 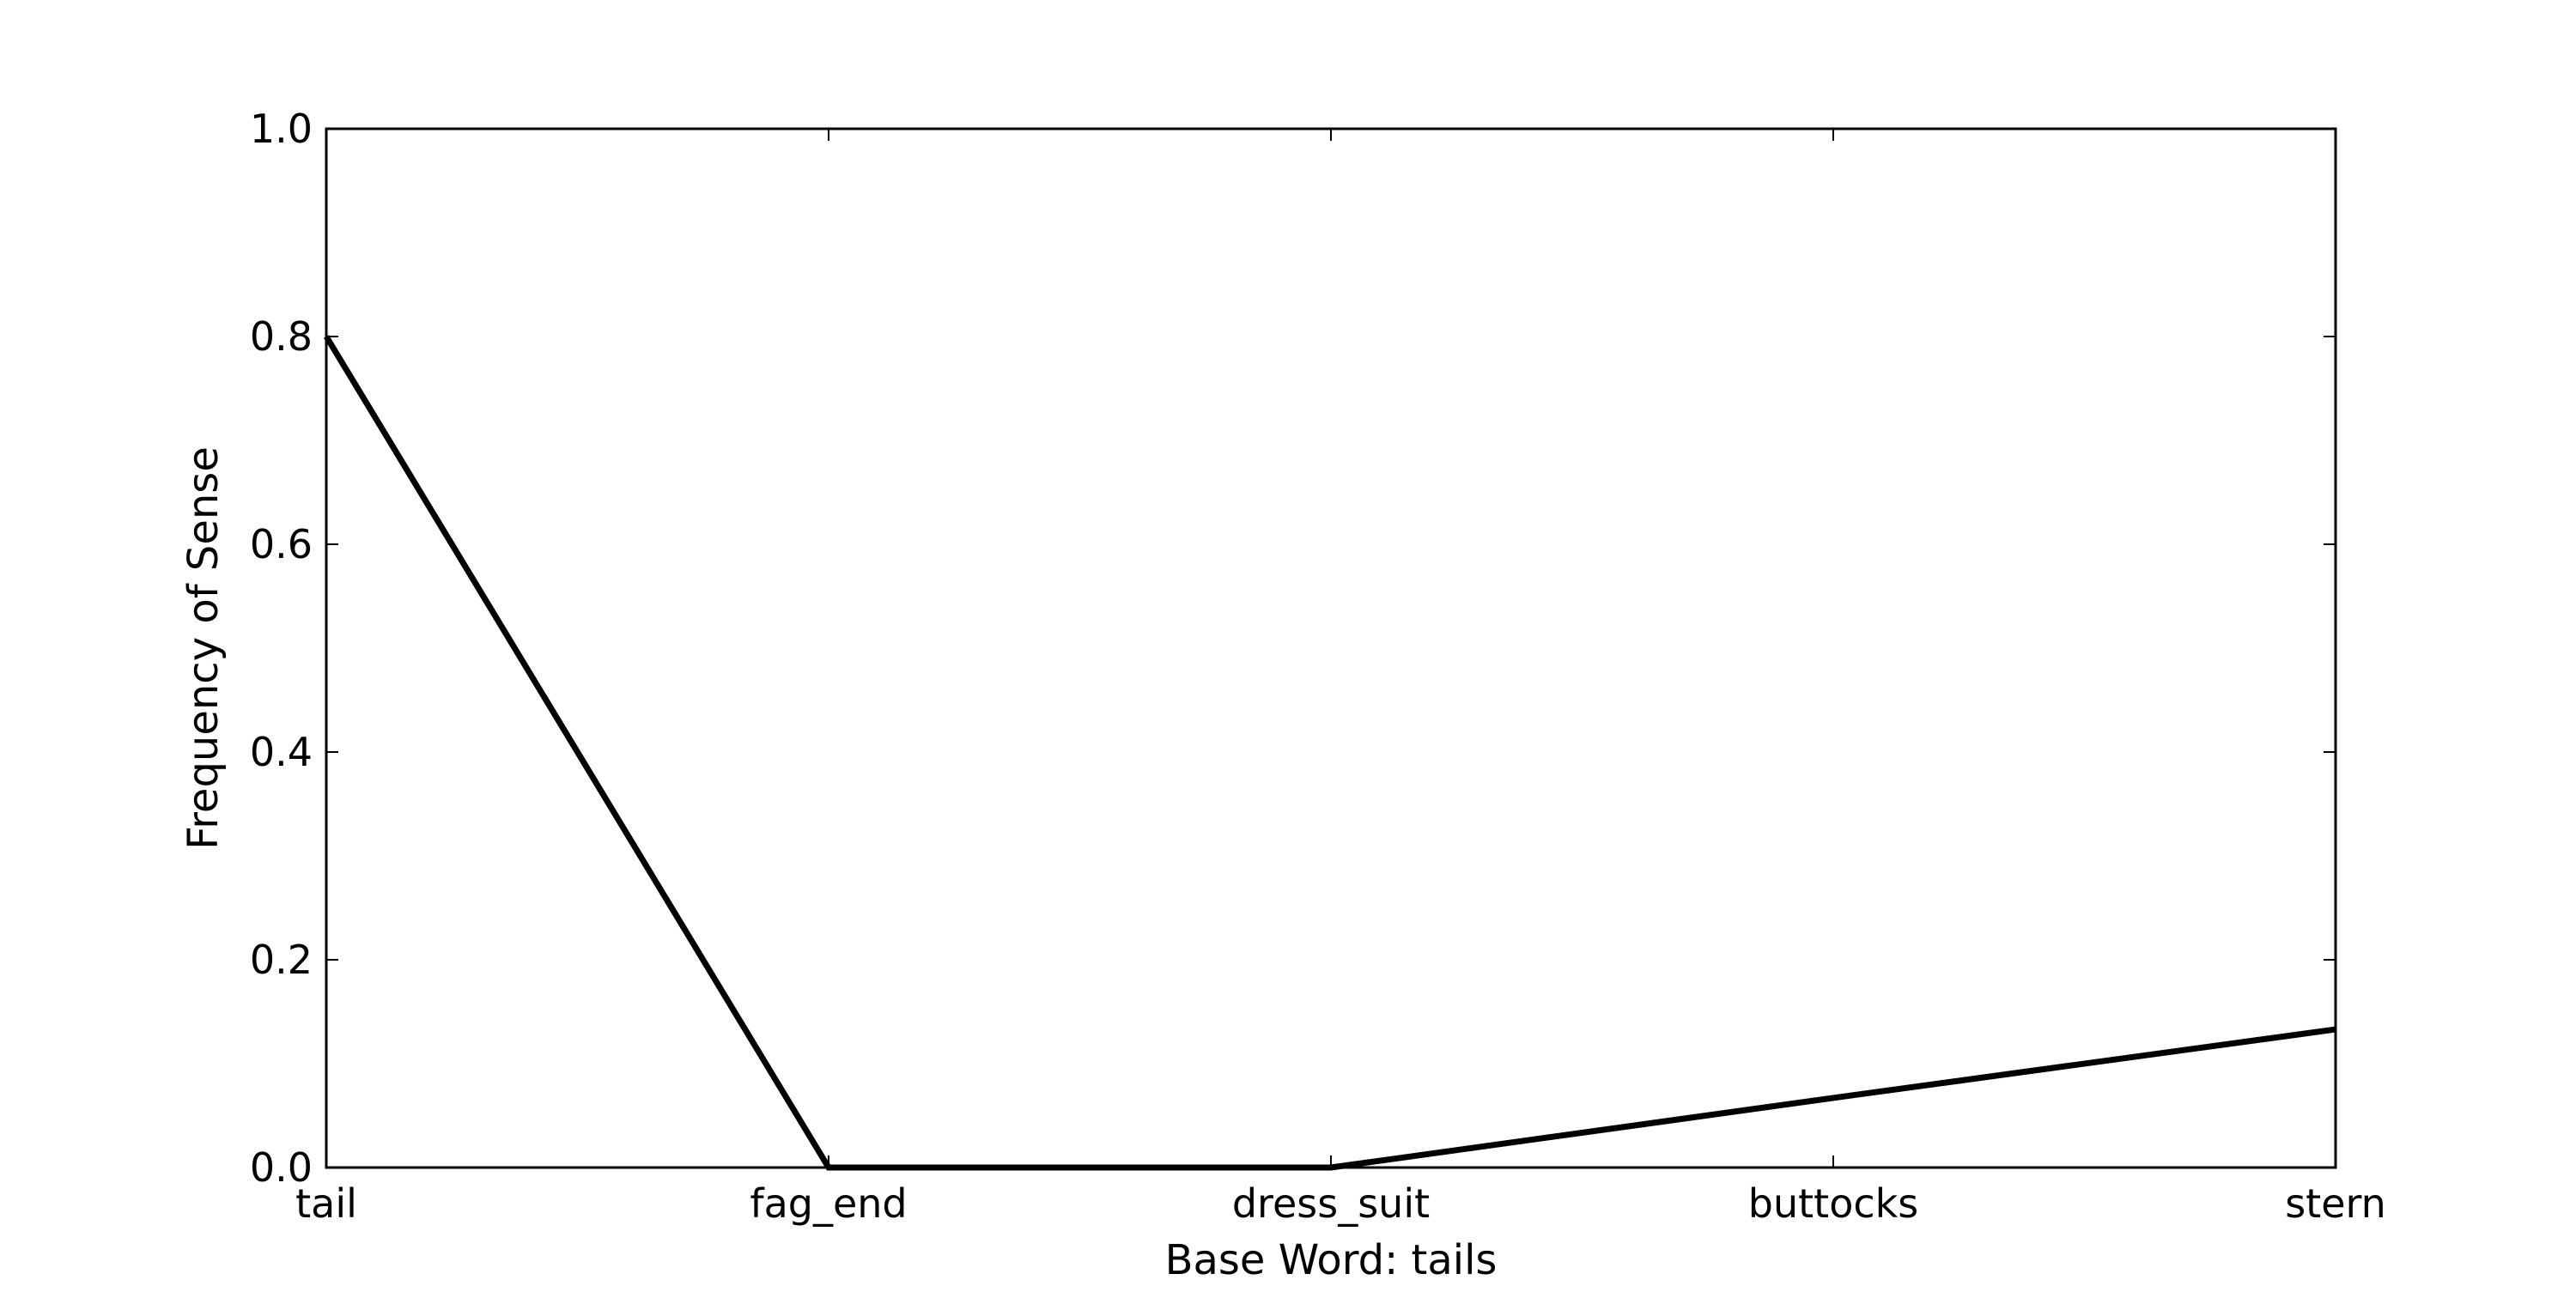 What do you see at coordinates (281, 336) in the screenshot?
I see `y-tick-label: 0.8` at bounding box center [281, 336].